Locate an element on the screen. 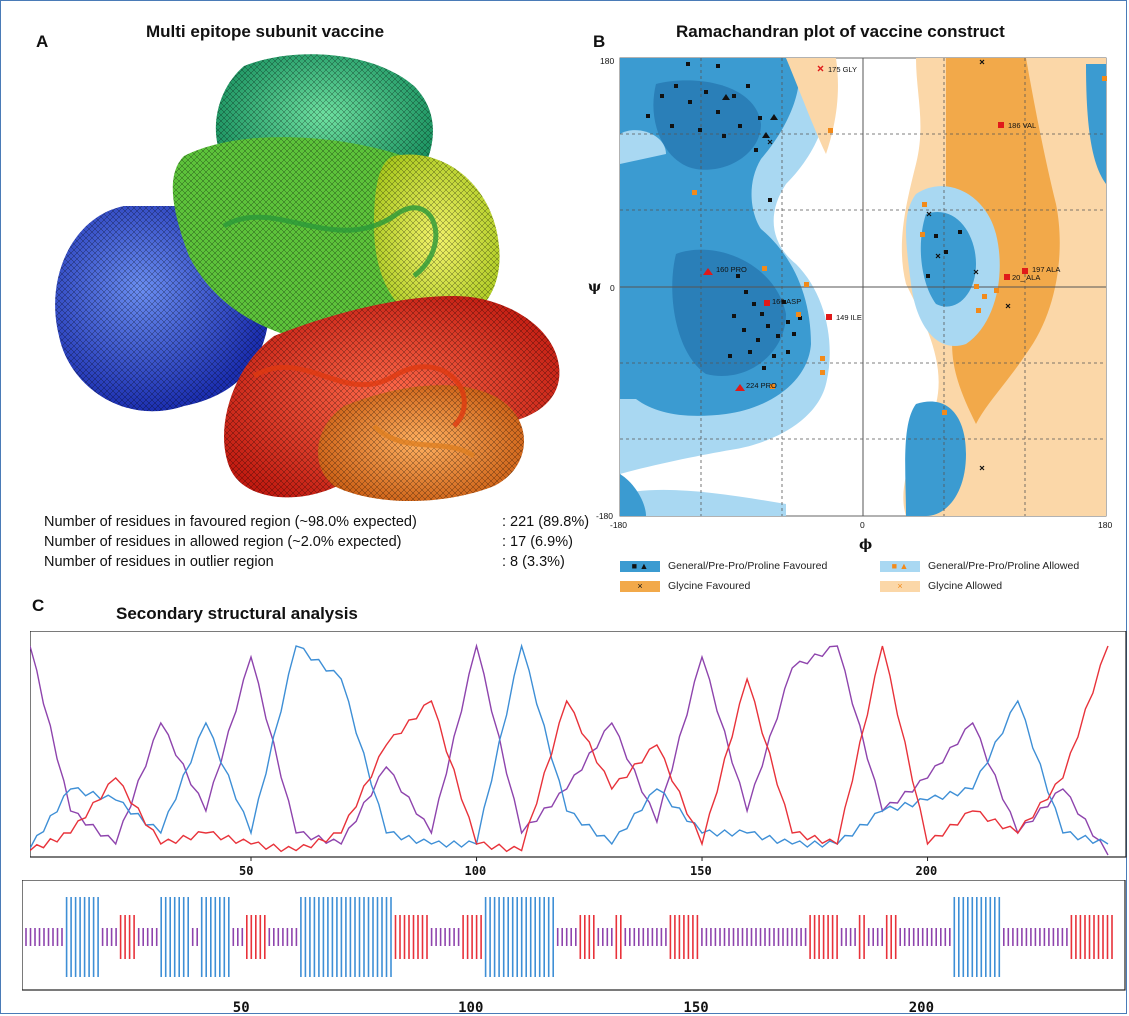  track-x-tick-label: 200 is located at coordinates (921, 1008).